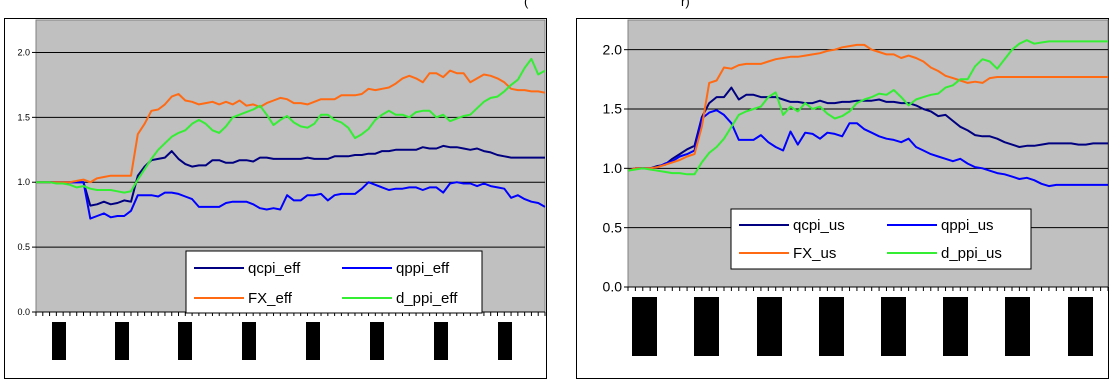 This screenshot has height=379, width=1109. Describe the element at coordinates (819, 225) in the screenshot. I see `legend-label: qcpi_us` at that location.